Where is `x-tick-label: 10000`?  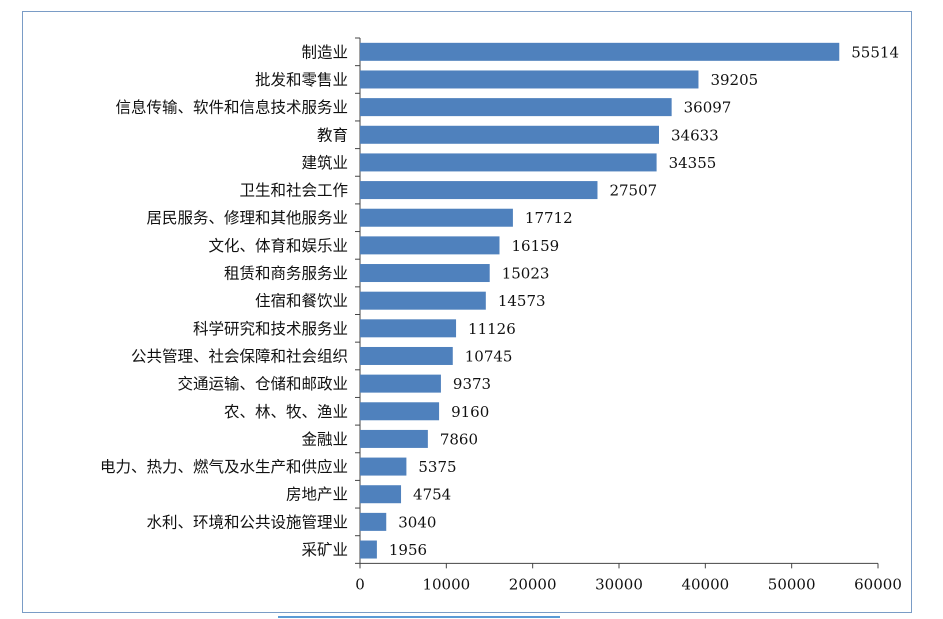 x-tick-label: 10000 is located at coordinates (446, 584).